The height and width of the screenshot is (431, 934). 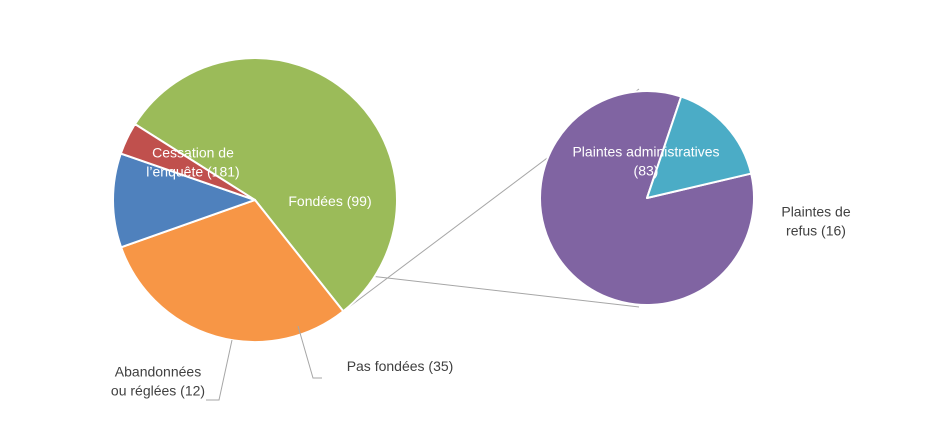 What do you see at coordinates (158, 390) in the screenshot?
I see `slice-label-line: ou réglées (12)` at bounding box center [158, 390].